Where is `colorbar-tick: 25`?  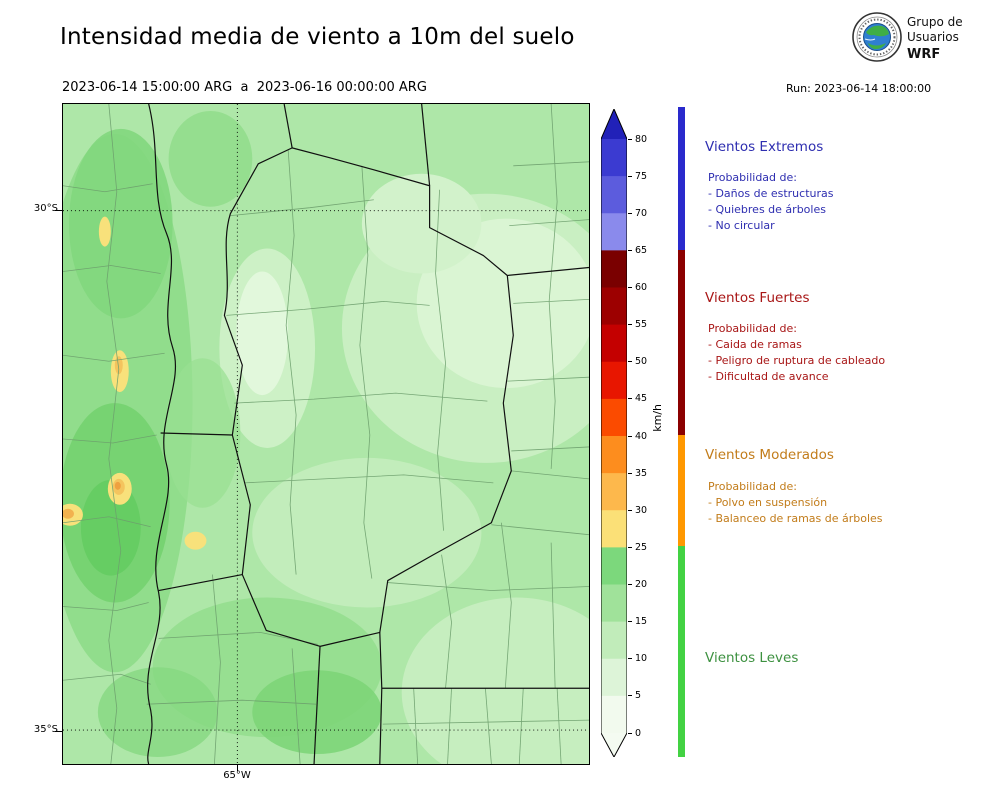 colorbar-tick: 25 is located at coordinates (637, 547).